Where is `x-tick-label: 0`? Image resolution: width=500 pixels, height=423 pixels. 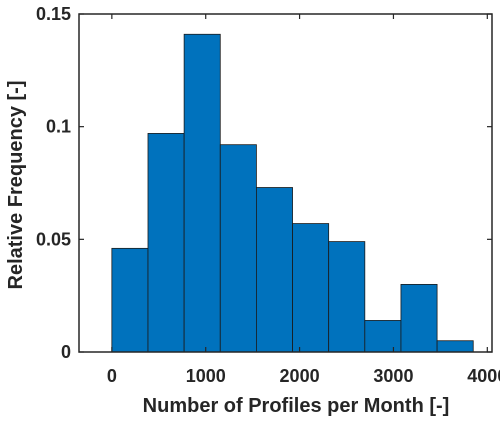 x-tick-label: 0 is located at coordinates (112, 376).